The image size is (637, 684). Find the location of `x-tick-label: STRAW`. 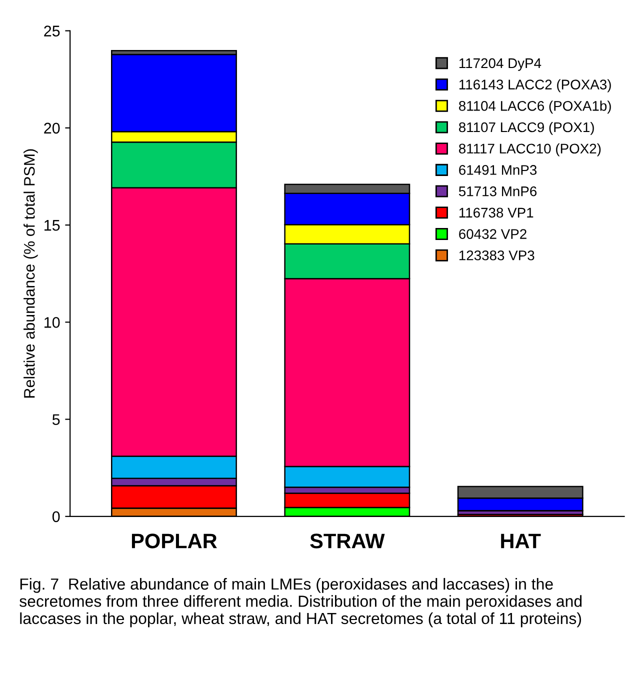

x-tick-label: STRAW is located at coordinates (347, 541).